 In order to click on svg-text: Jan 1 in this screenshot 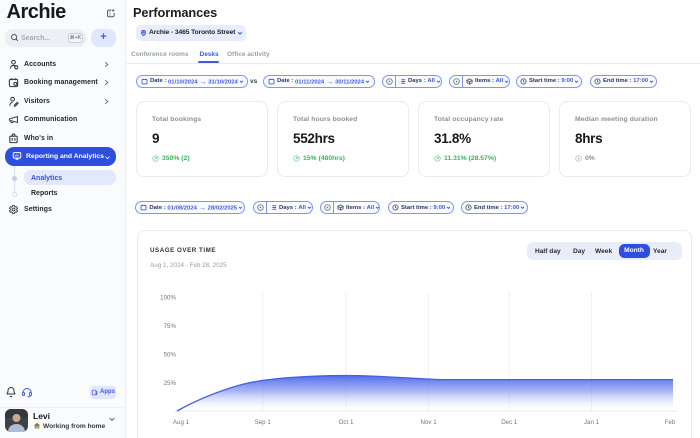, I will do `click(592, 422)`.